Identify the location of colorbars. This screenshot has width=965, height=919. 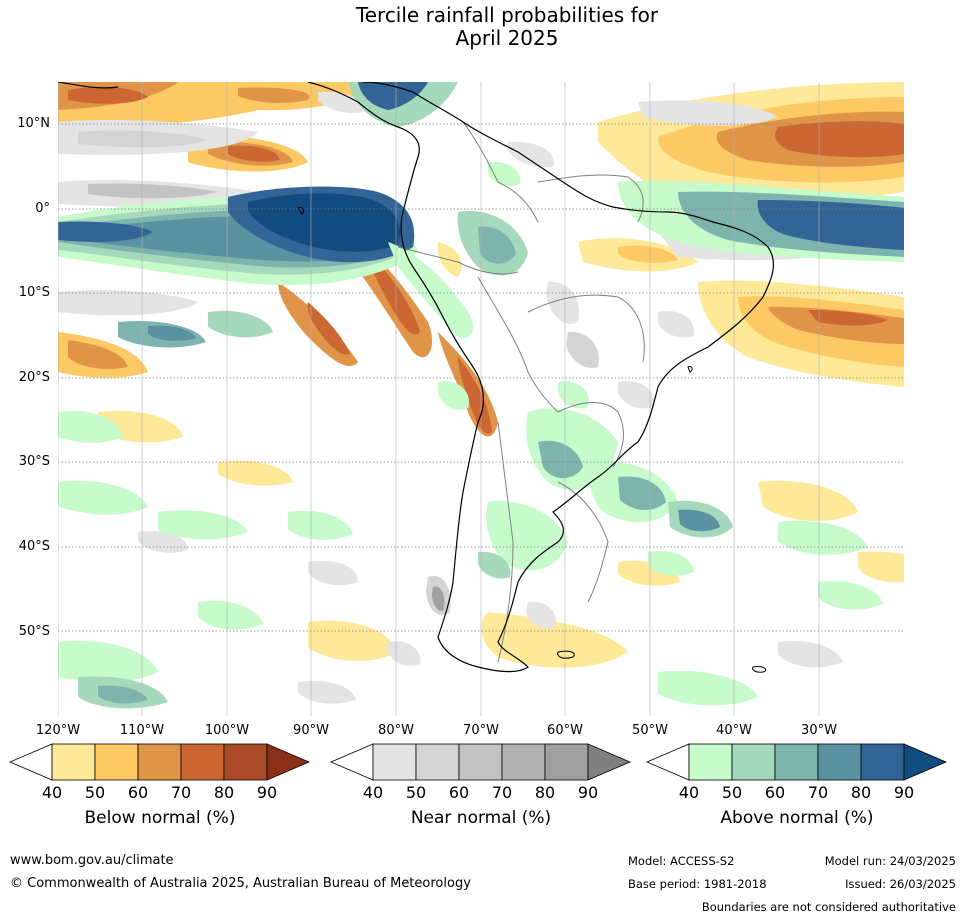
(478, 762).